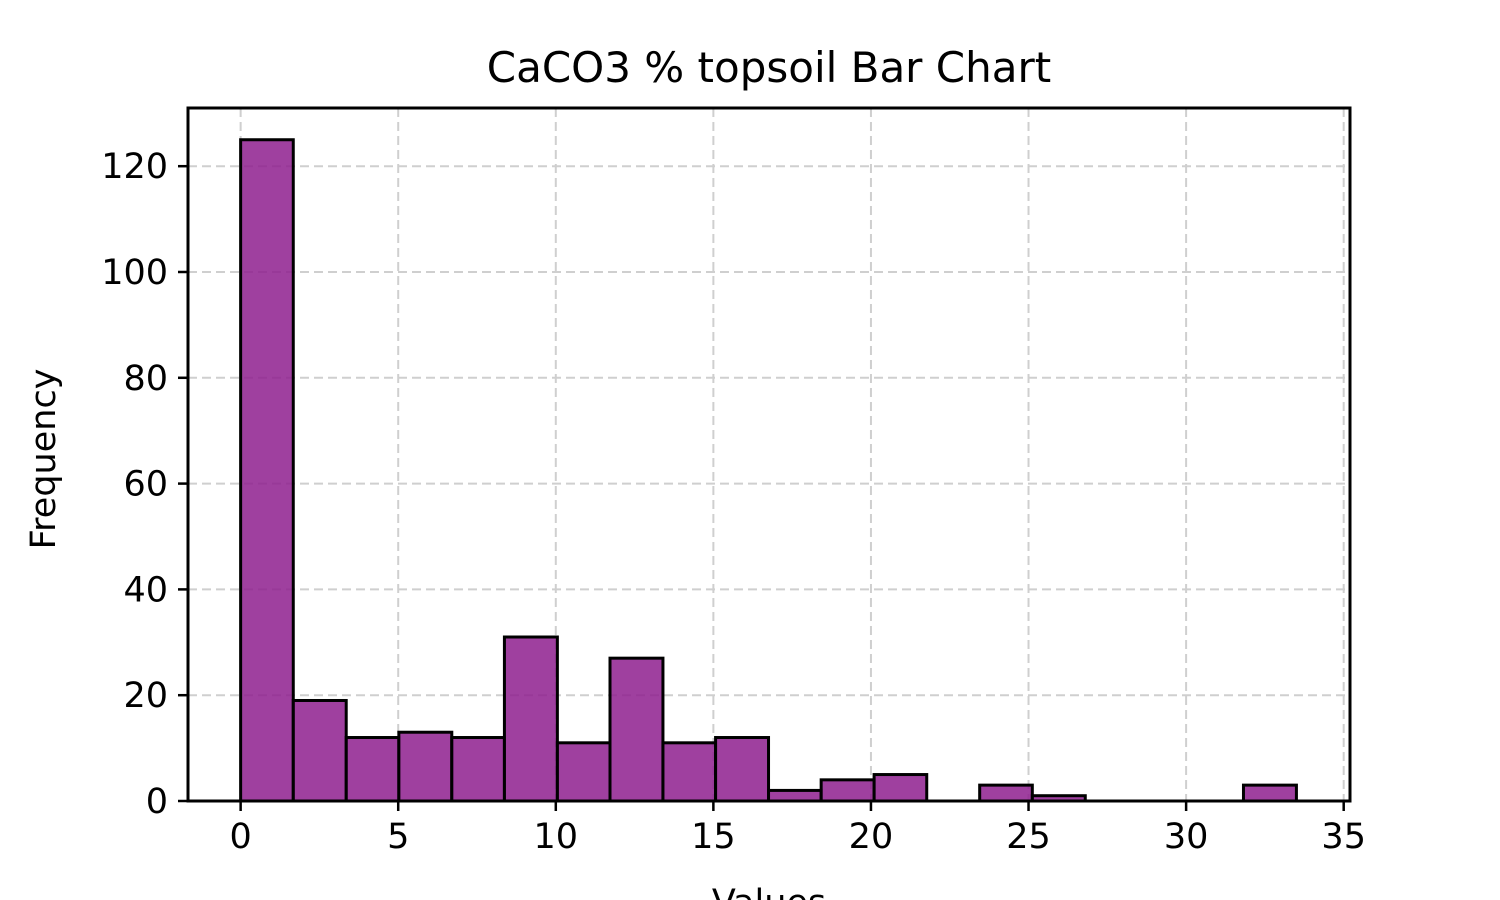 This screenshot has height=900, width=1500. Describe the element at coordinates (145, 379) in the screenshot. I see `y-tick-label: 80` at that location.